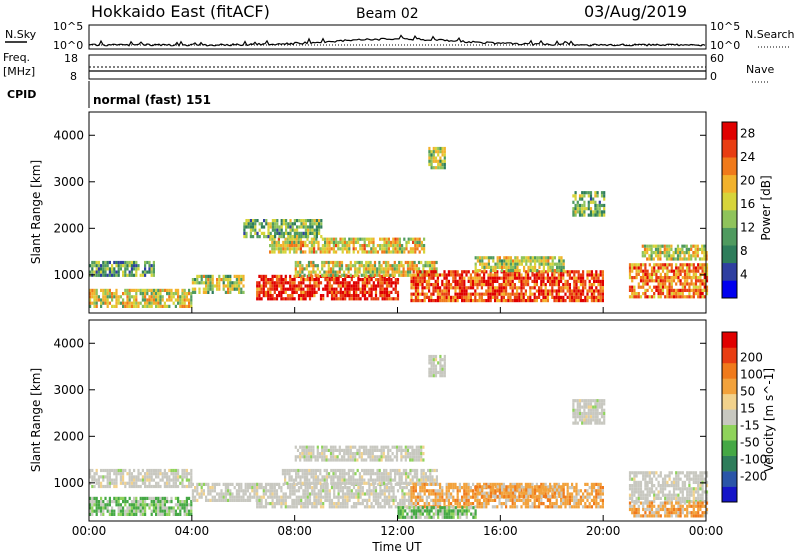  I want to click on date-label: 03/Aug/2019, so click(635, 11).